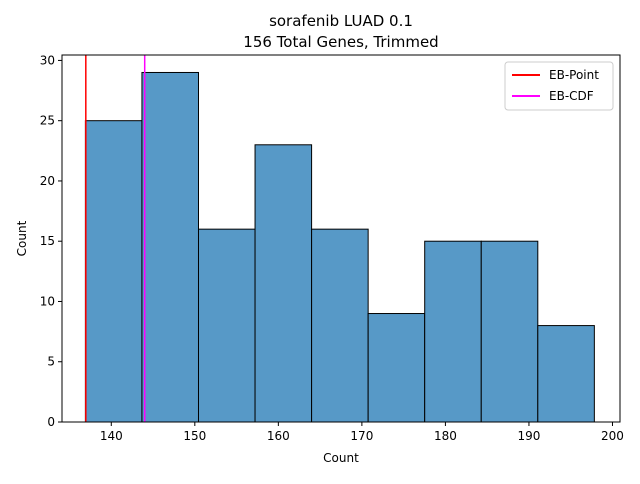 This screenshot has height=484, width=640. What do you see at coordinates (47, 241) in the screenshot?
I see `y-tick-label: 15` at bounding box center [47, 241].